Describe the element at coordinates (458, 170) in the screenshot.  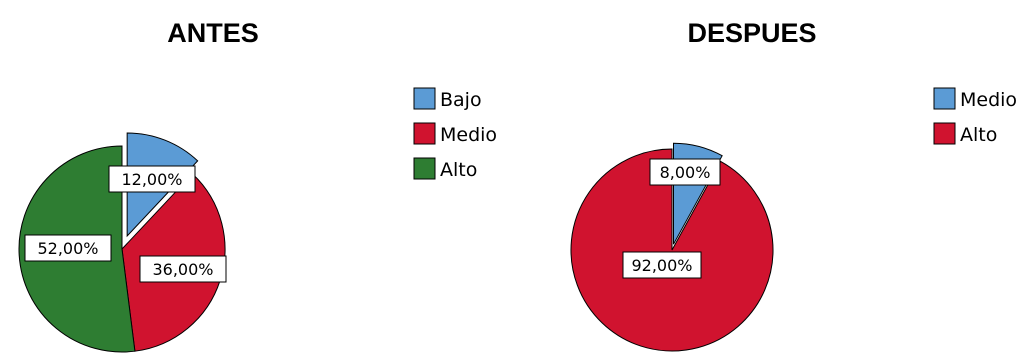
I see `legend-label-antes-alto: Alto` at that location.